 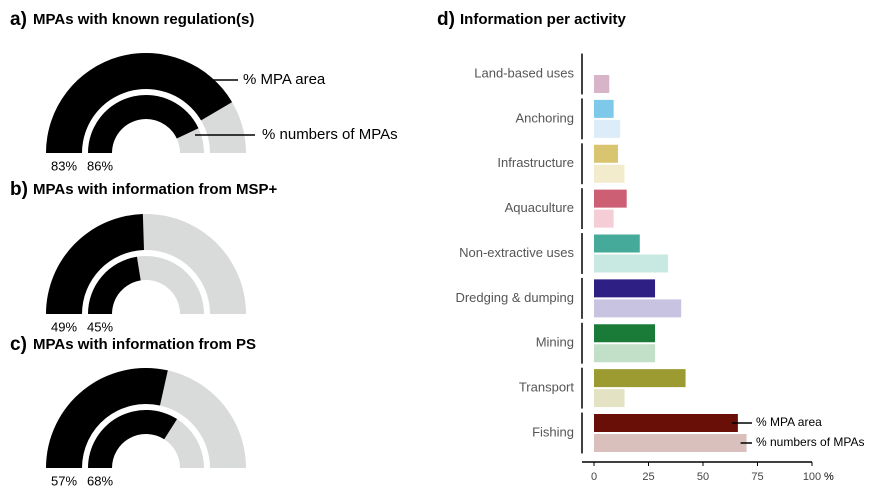 What do you see at coordinates (100, 326) in the screenshot?
I see `gauge-value-label: 45%` at bounding box center [100, 326].